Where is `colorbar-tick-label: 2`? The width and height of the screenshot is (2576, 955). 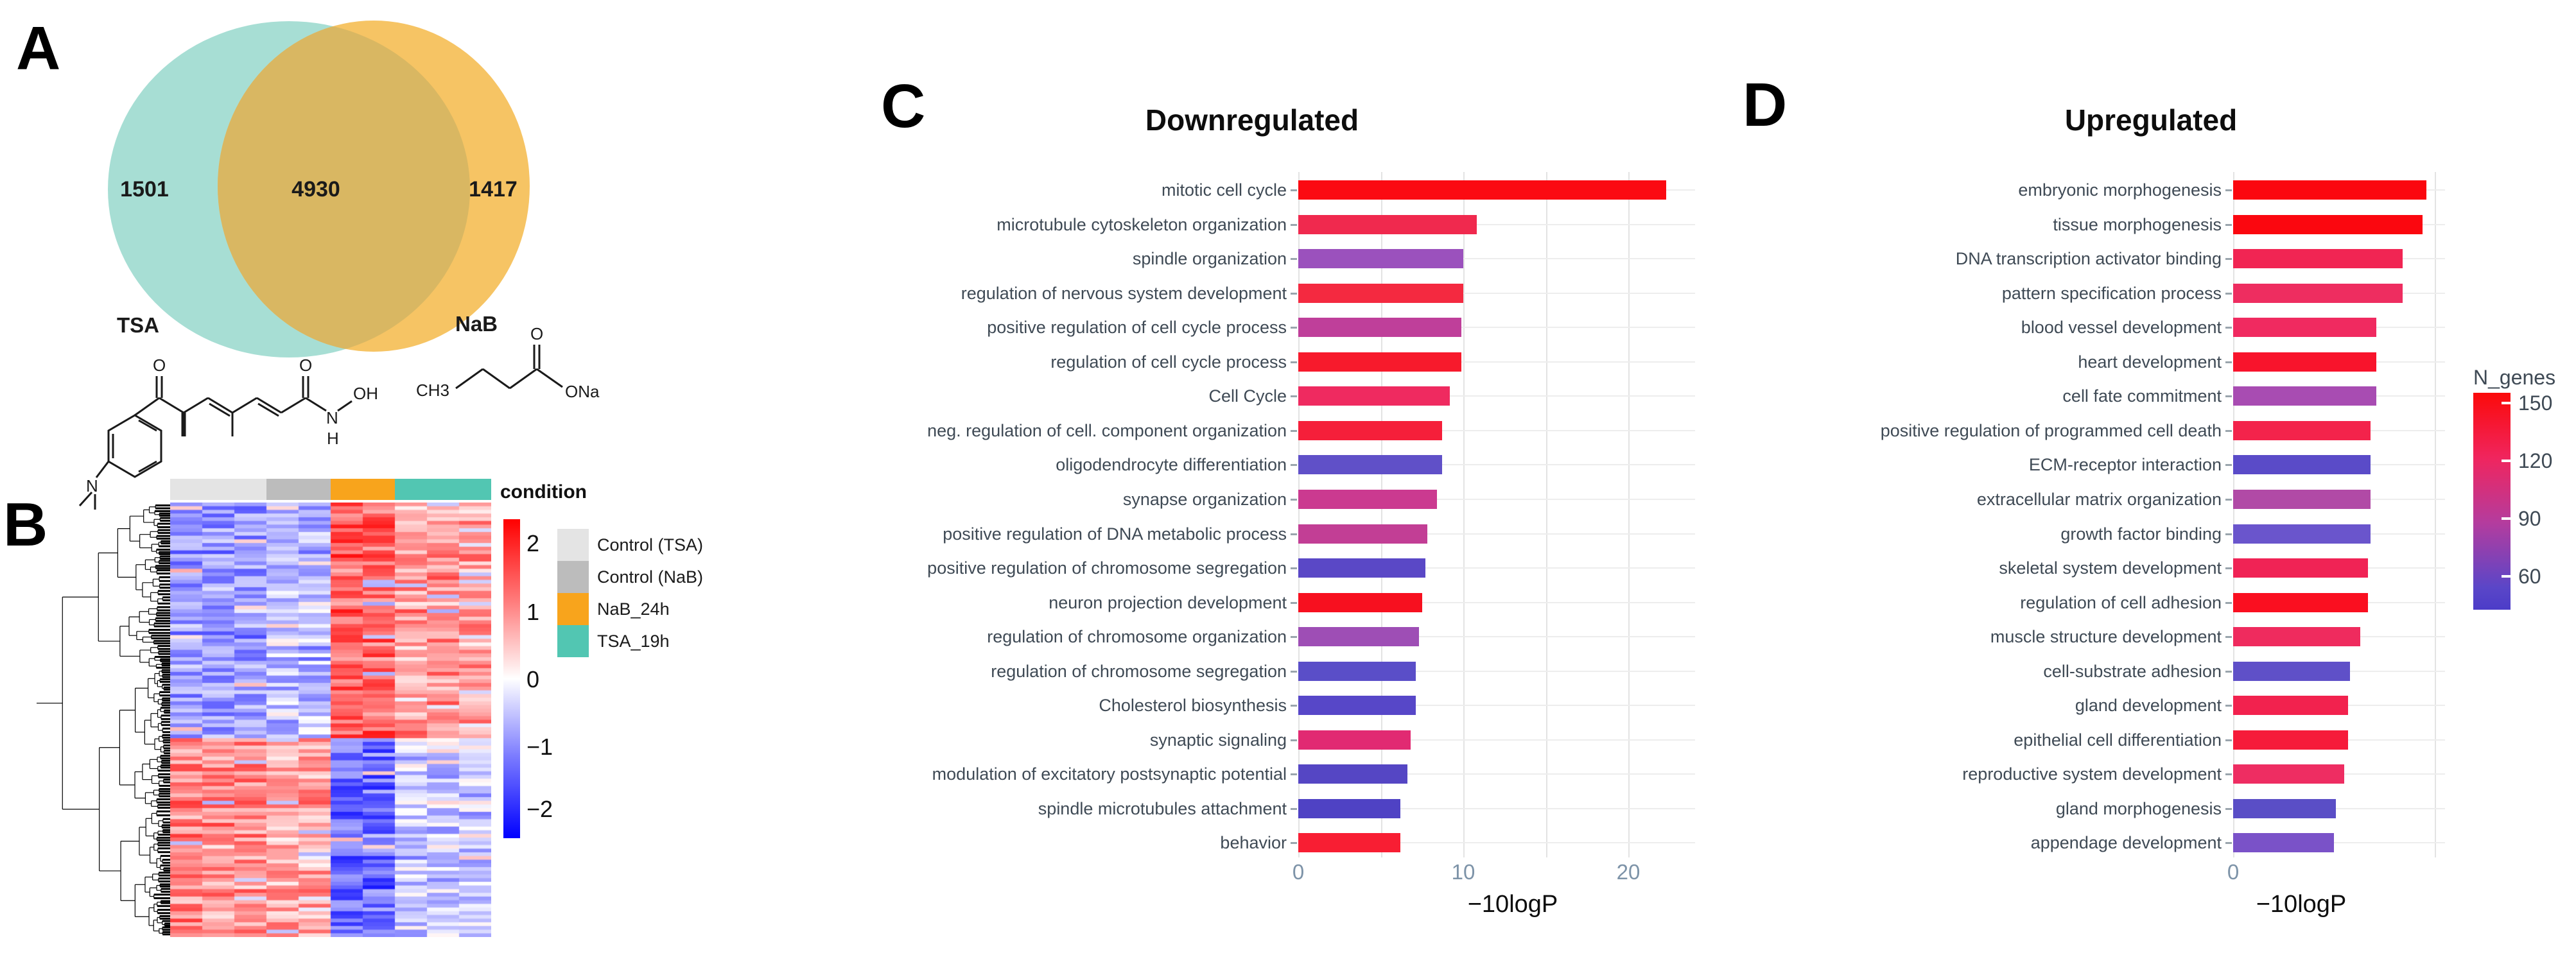
colorbar-tick-label: 2 is located at coordinates (533, 543).